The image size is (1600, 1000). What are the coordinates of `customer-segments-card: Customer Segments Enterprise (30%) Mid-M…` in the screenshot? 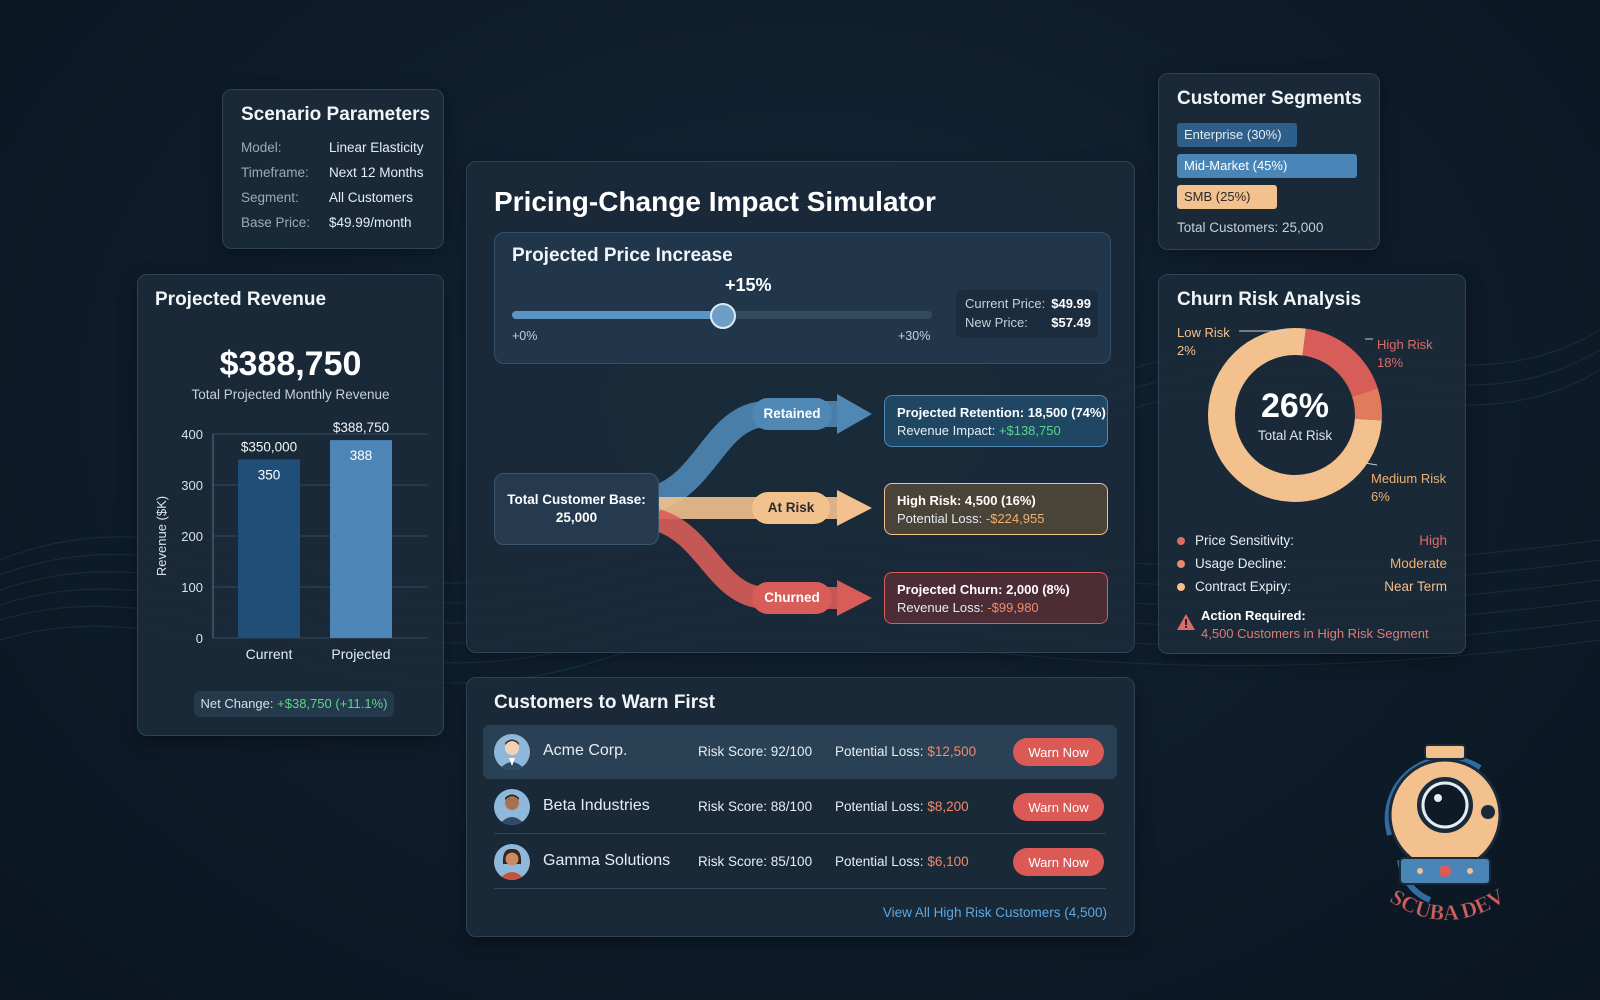 It's located at (1269, 161).